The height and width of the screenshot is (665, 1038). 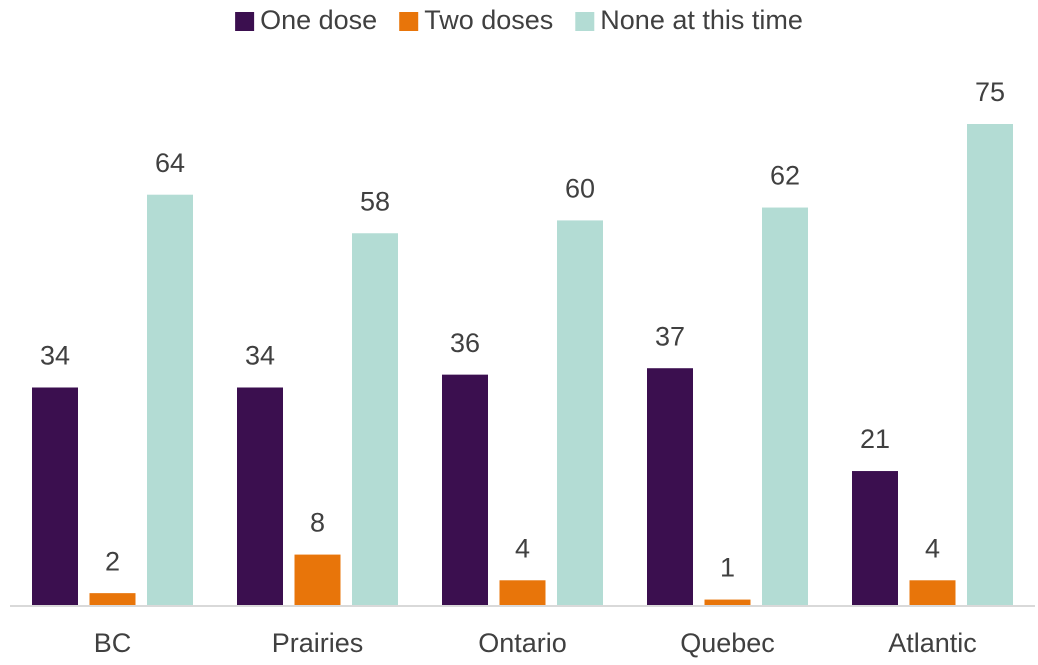 What do you see at coordinates (670, 336) in the screenshot?
I see `data-label: 37` at bounding box center [670, 336].